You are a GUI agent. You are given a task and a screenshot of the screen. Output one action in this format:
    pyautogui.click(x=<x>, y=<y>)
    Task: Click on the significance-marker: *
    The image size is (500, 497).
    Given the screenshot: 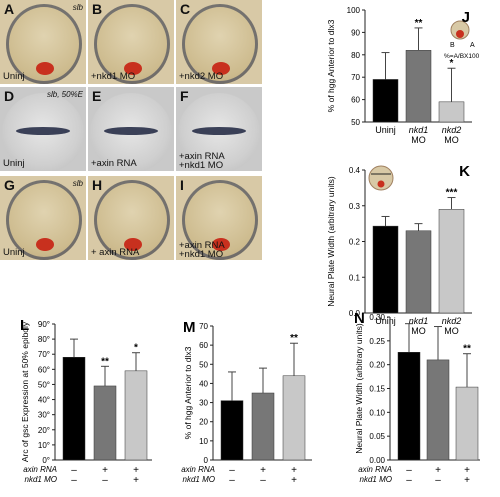 What is the action you would take?
    pyautogui.click(x=452, y=63)
    